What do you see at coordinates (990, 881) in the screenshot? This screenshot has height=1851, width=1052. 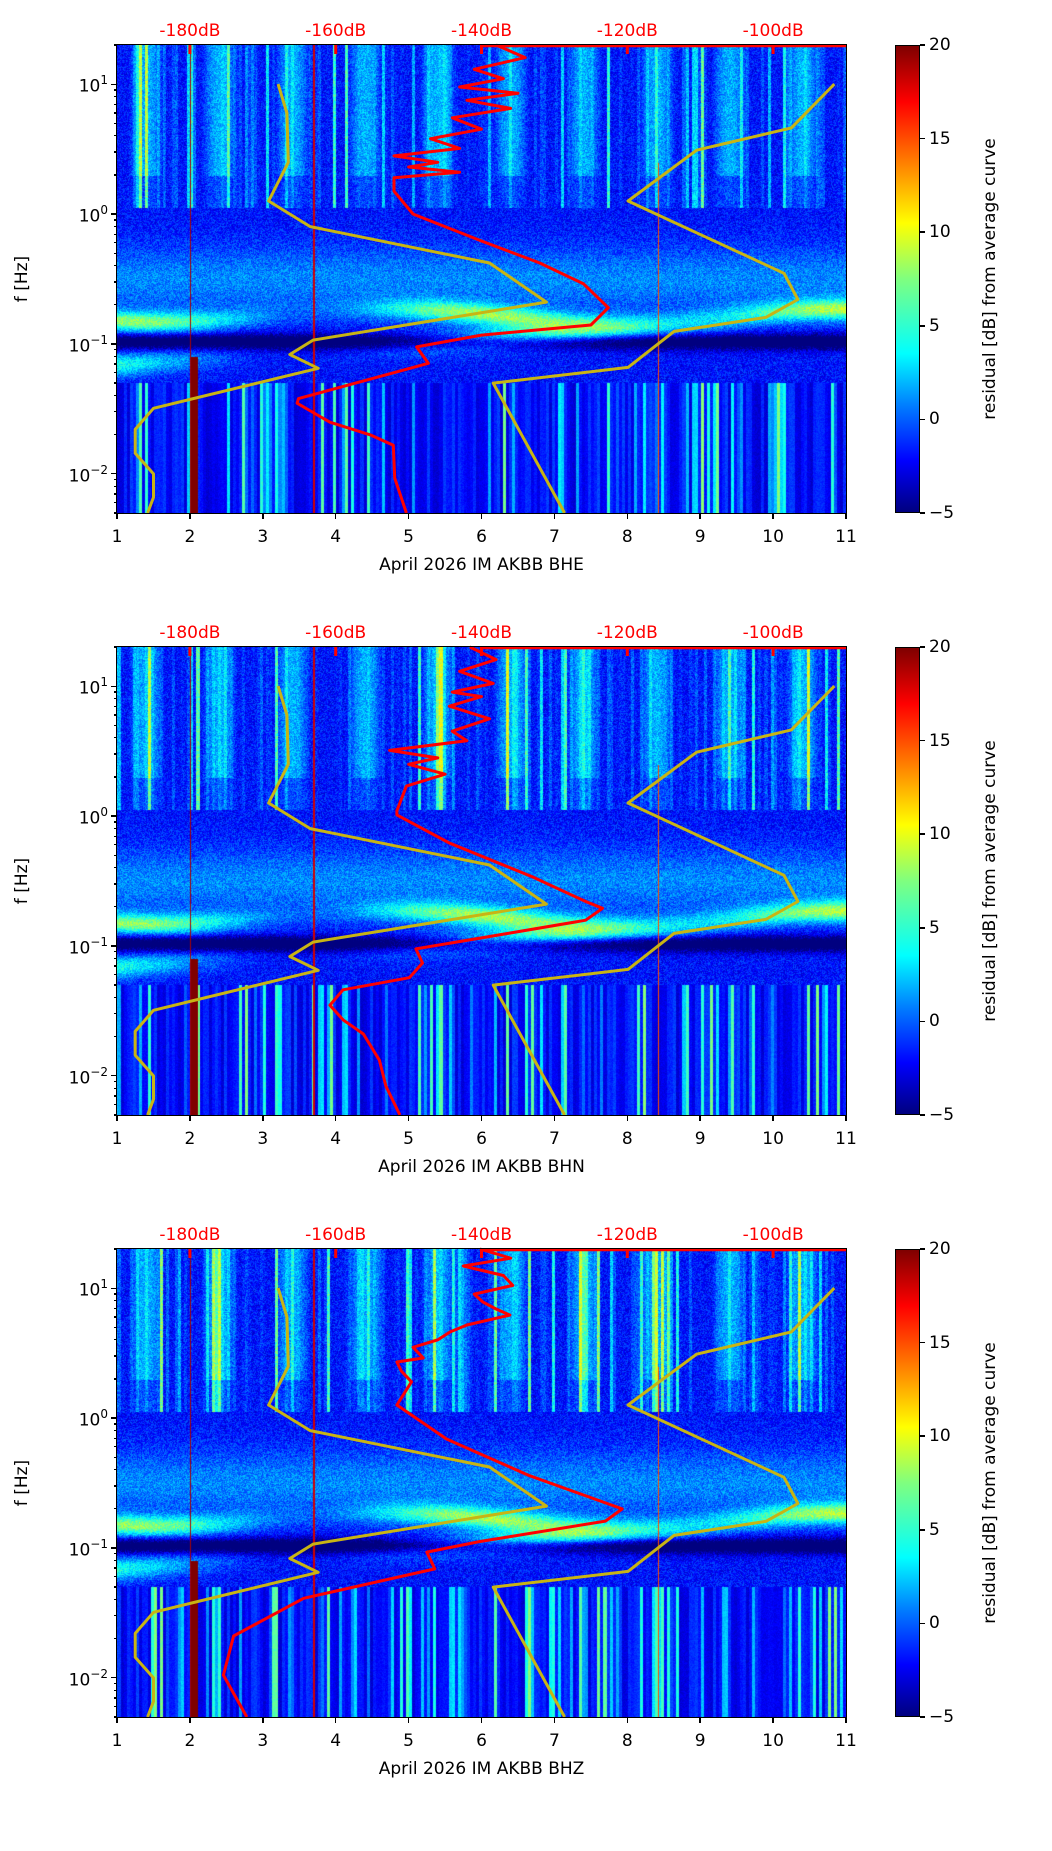 I see `colorbar-label: residual [dB] from average curve` at bounding box center [990, 881].